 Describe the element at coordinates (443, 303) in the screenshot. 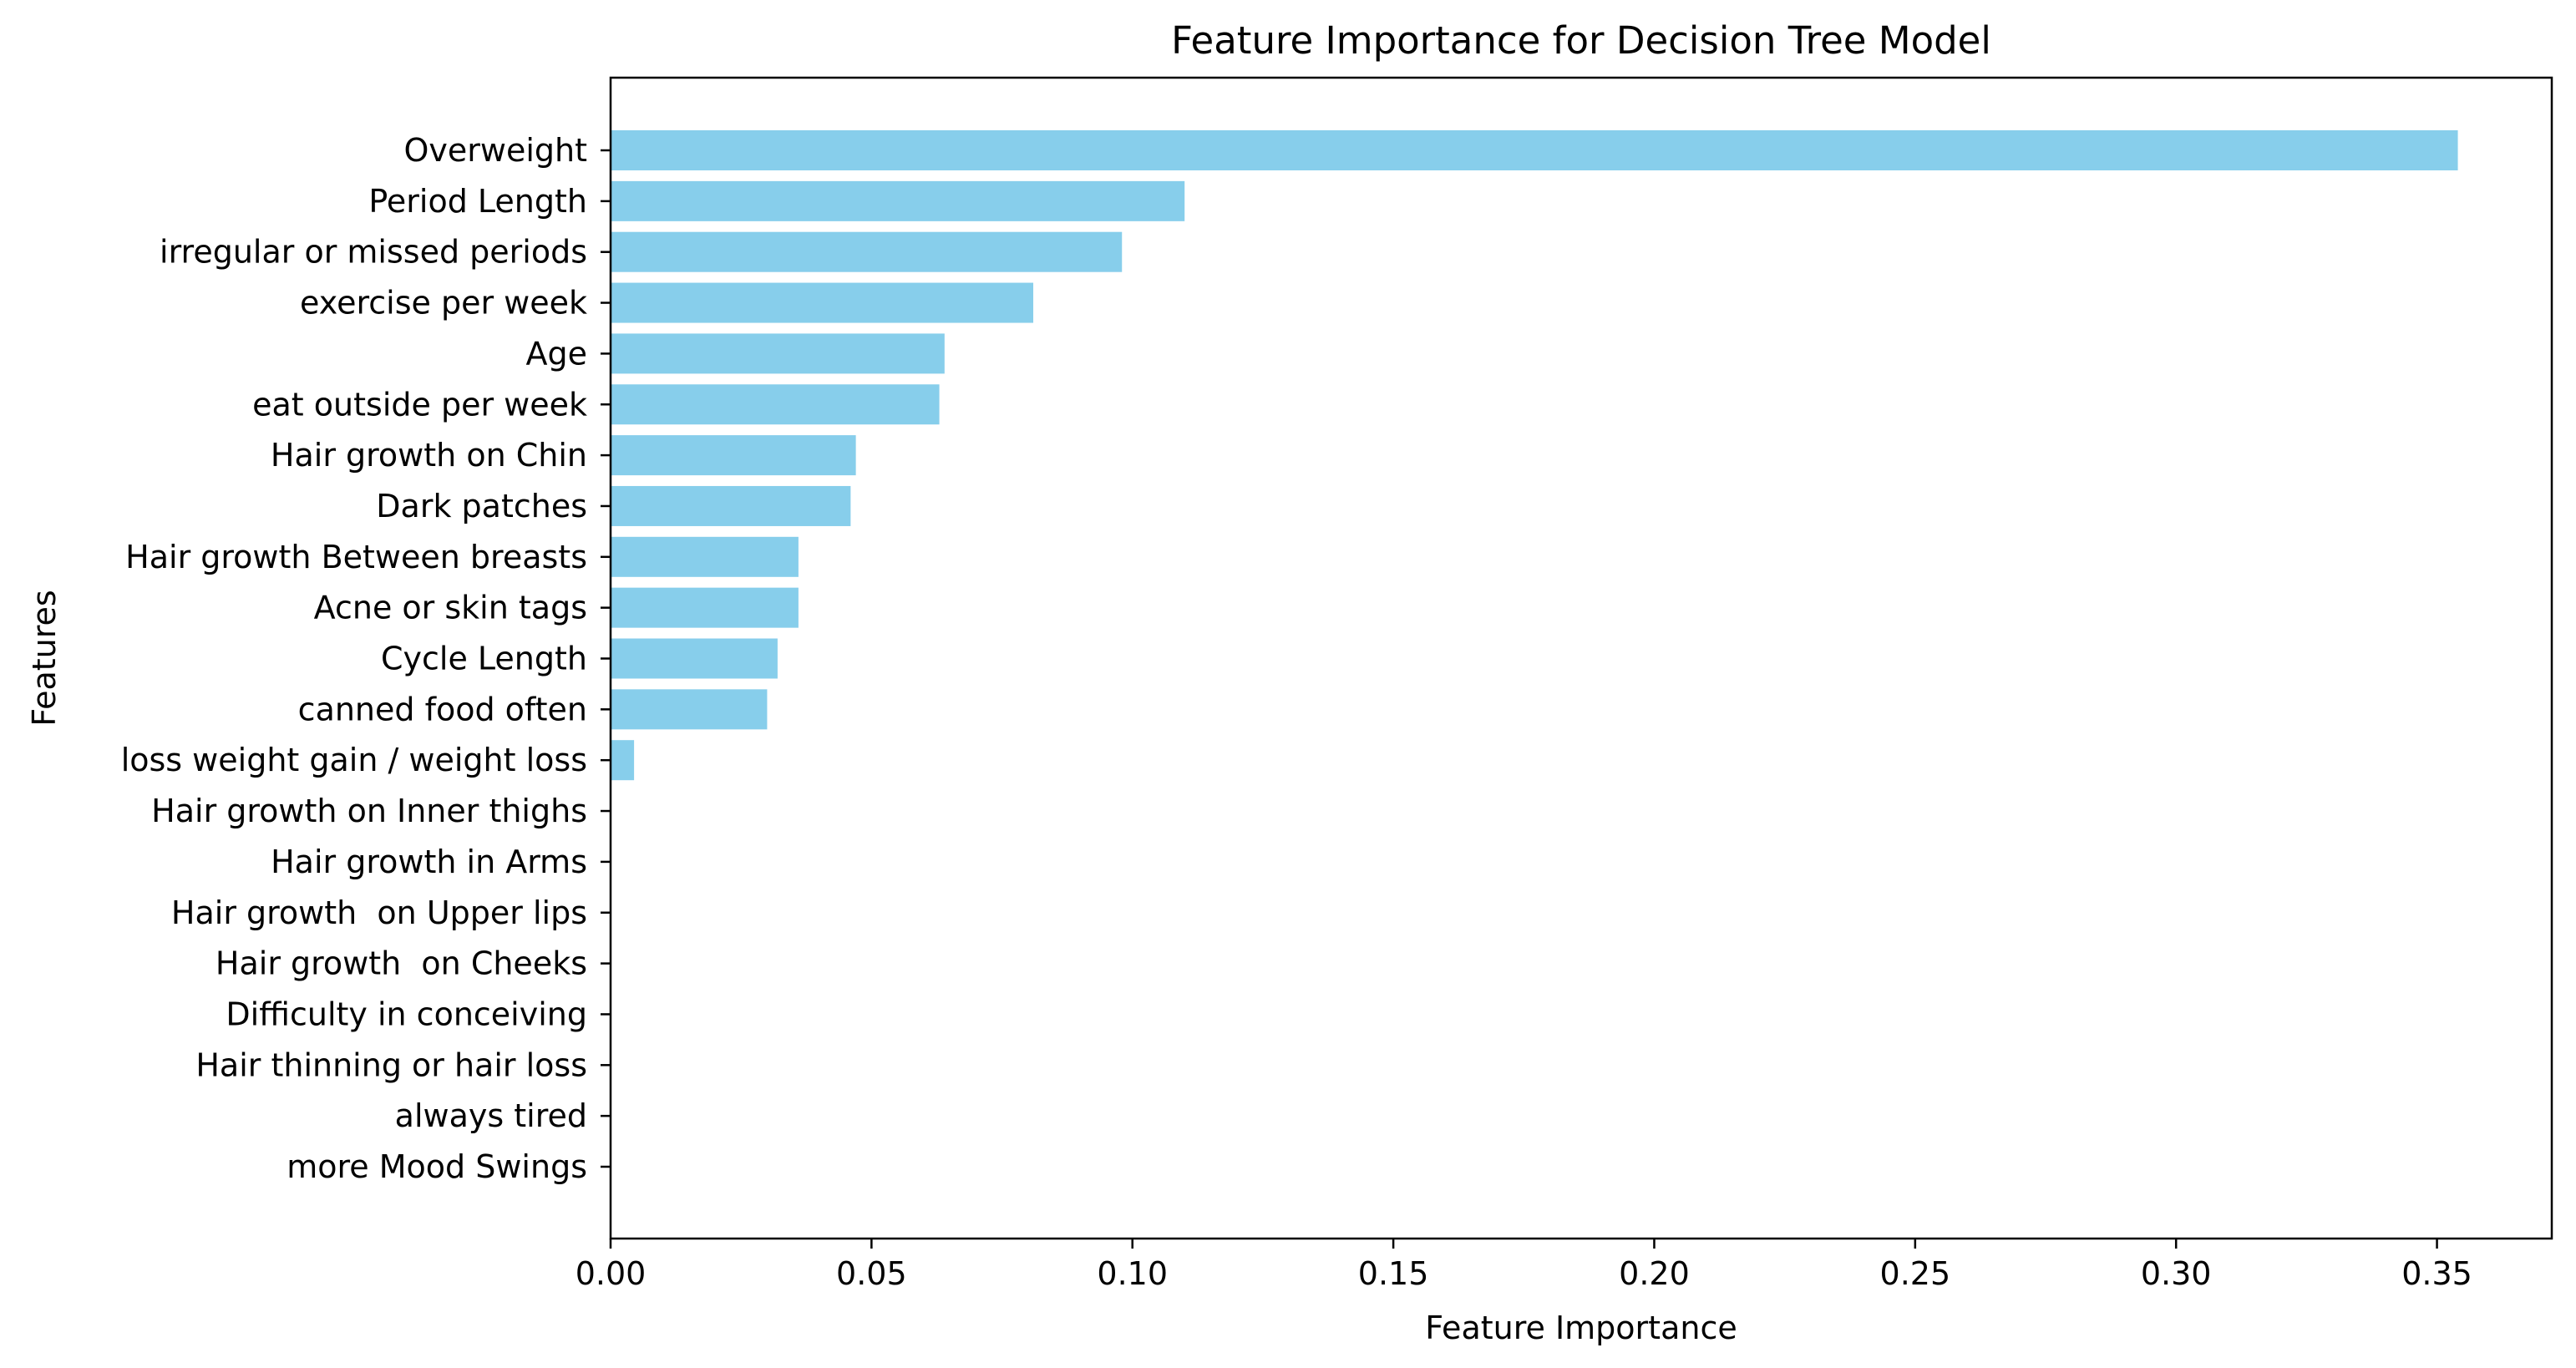

I see `y-tick-label: exercise per week` at that location.